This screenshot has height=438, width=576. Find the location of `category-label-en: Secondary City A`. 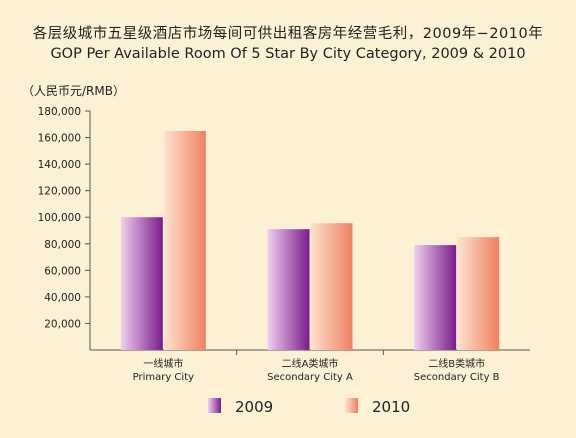

category-label-en: Secondary City A is located at coordinates (310, 377).